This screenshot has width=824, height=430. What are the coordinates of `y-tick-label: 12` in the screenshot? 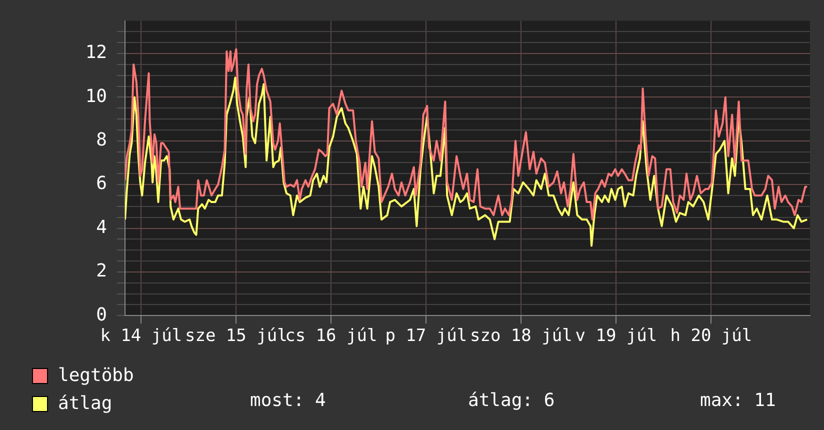 It's located at (96, 53).